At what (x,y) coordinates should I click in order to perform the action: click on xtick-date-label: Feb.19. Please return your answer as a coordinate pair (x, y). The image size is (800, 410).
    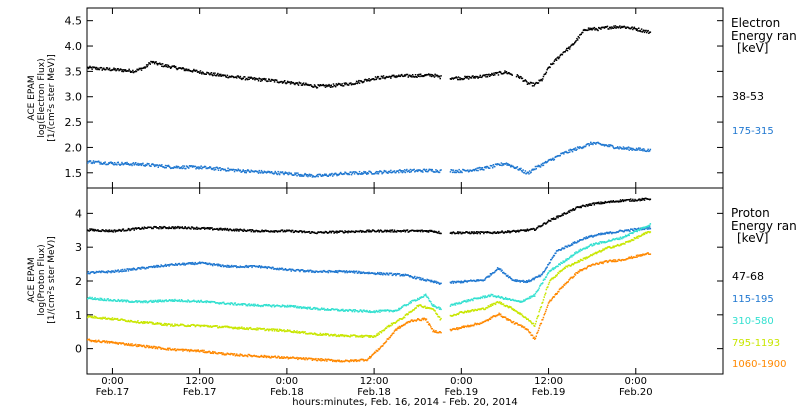
    Looking at the image, I should click on (549, 392).